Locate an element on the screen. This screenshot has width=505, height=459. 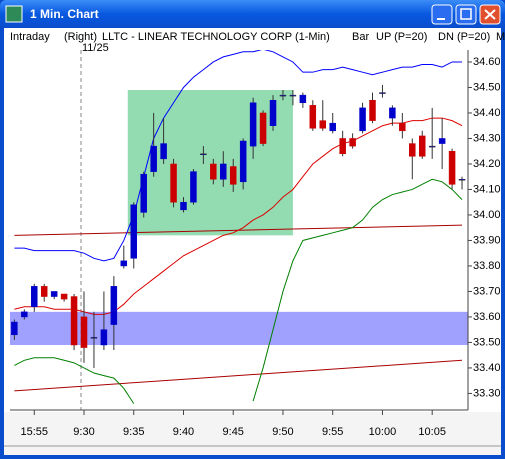
x-tick-label: 9:30 is located at coordinates (83, 432).